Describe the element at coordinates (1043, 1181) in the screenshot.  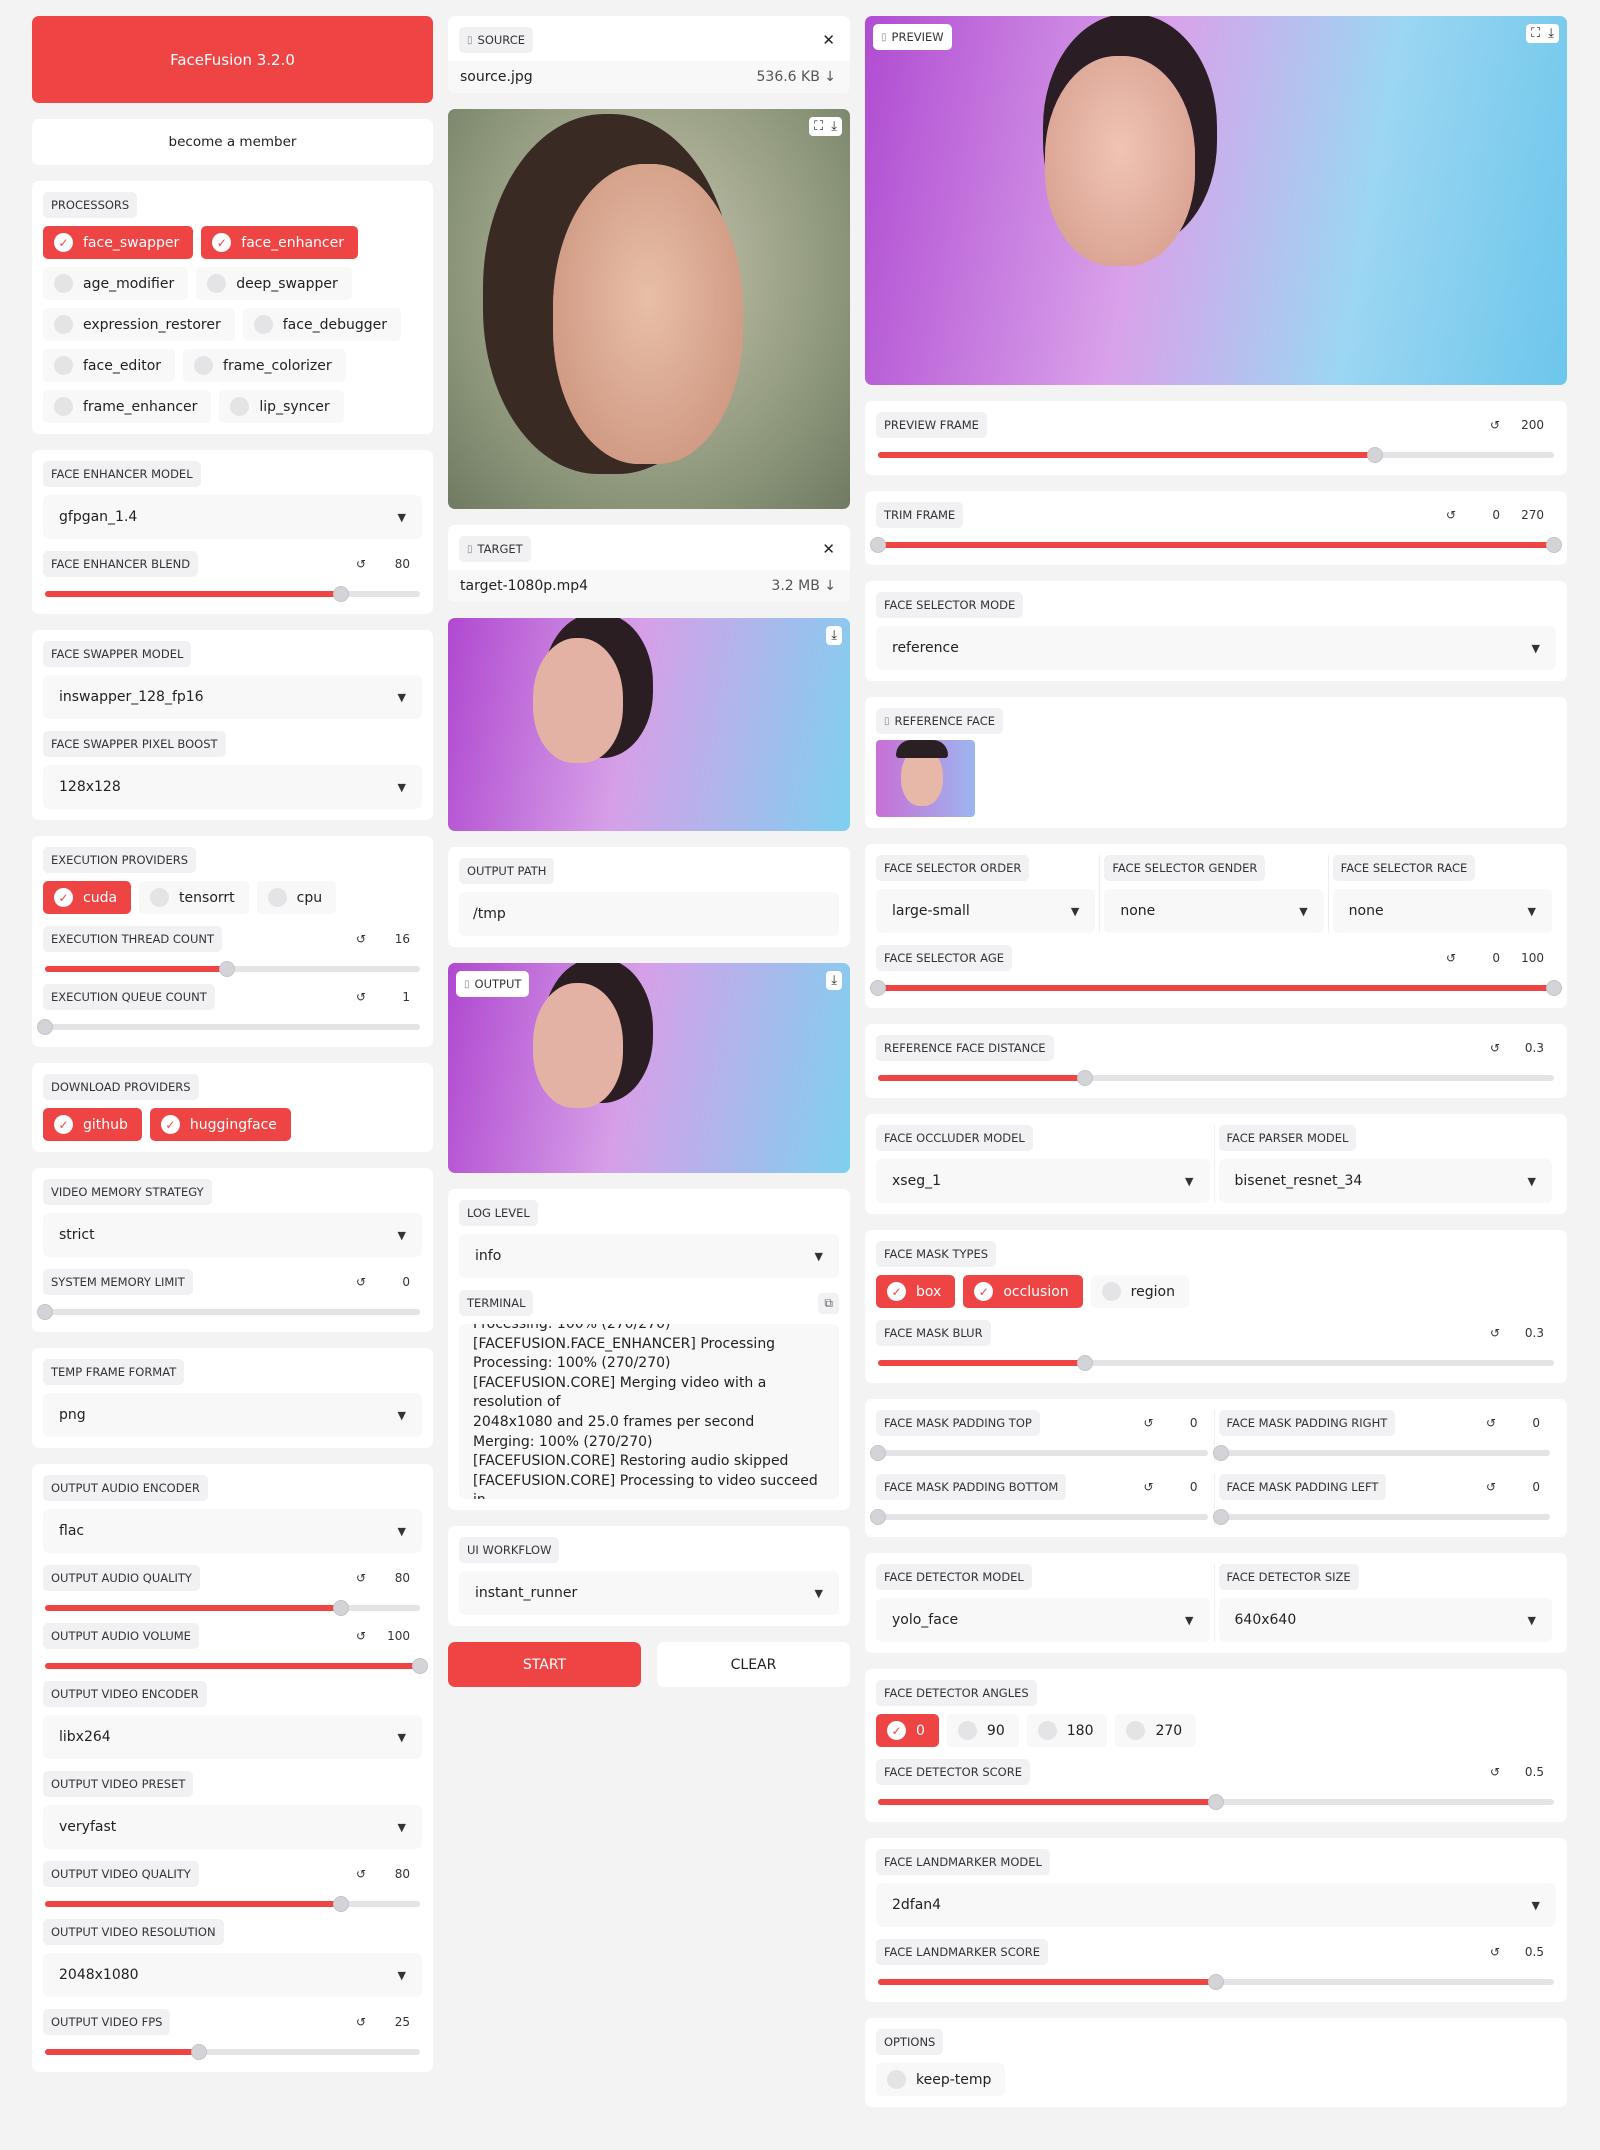
I see `face-occluder-model-dropdown: xseg_1 ▼` at that location.